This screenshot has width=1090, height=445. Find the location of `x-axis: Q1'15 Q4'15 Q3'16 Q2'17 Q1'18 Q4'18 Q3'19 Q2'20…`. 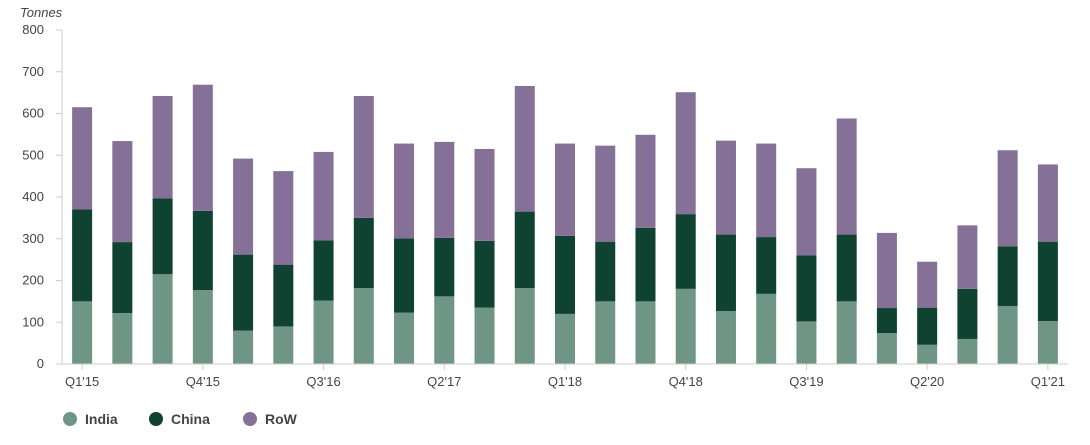

x-axis: Q1'15 Q4'15 Q3'16 Q2'17 Q1'18 Q4'18 Q3'19 Q2'20… is located at coordinates (565, 376).